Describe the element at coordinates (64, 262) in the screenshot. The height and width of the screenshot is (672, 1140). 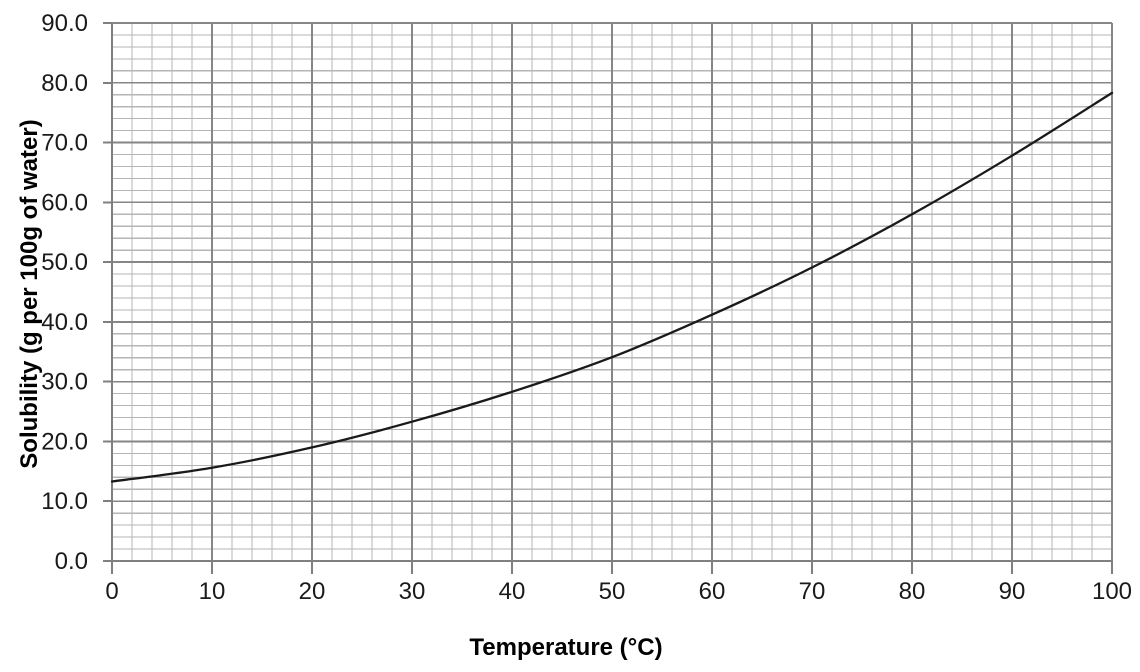
I see `y-tick-label: 50.0` at that location.